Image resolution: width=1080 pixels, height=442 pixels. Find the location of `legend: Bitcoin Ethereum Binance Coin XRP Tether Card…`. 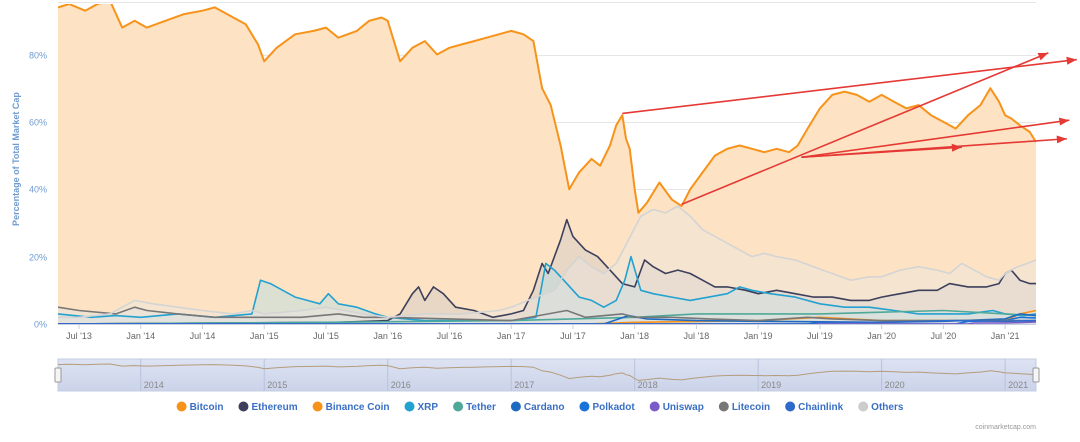

legend: Bitcoin Ethereum Binance Coin XRP Tether Card… is located at coordinates (540, 407).